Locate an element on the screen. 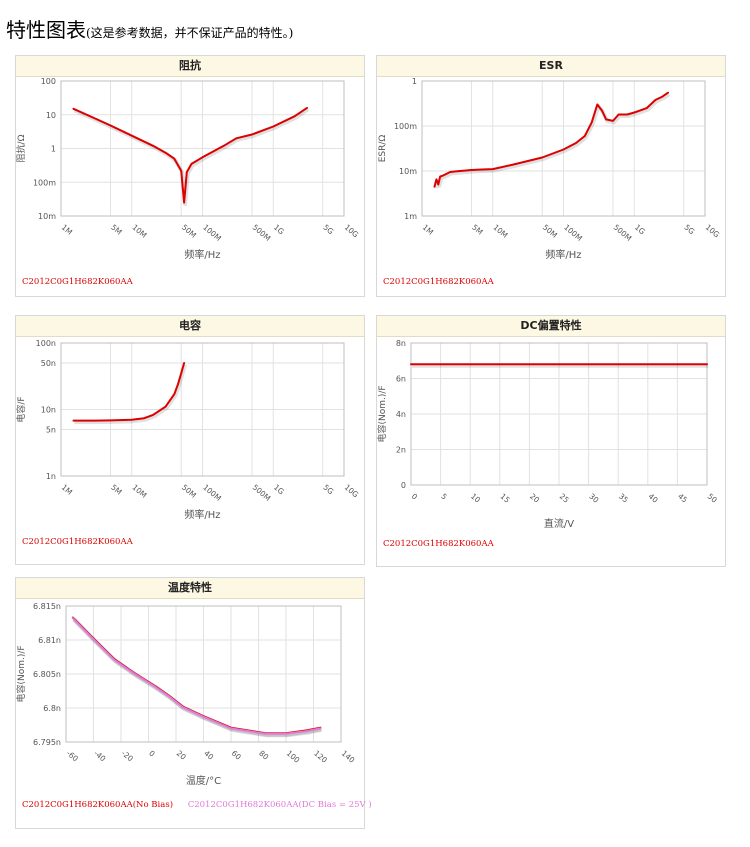 The height and width of the screenshot is (847, 750). page-title: 特性图表(这是参考数据，并不保证产品的特性。) is located at coordinates (149, 28).